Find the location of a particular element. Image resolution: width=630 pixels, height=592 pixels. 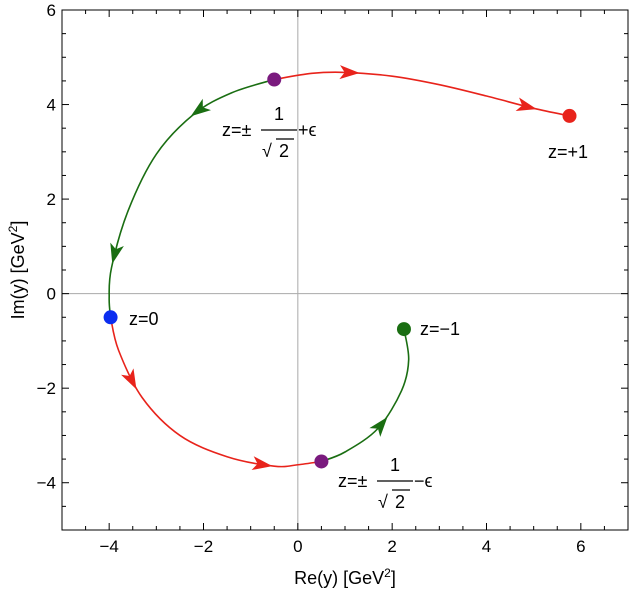

eps-plus-radicand: 2 is located at coordinates (284, 151).